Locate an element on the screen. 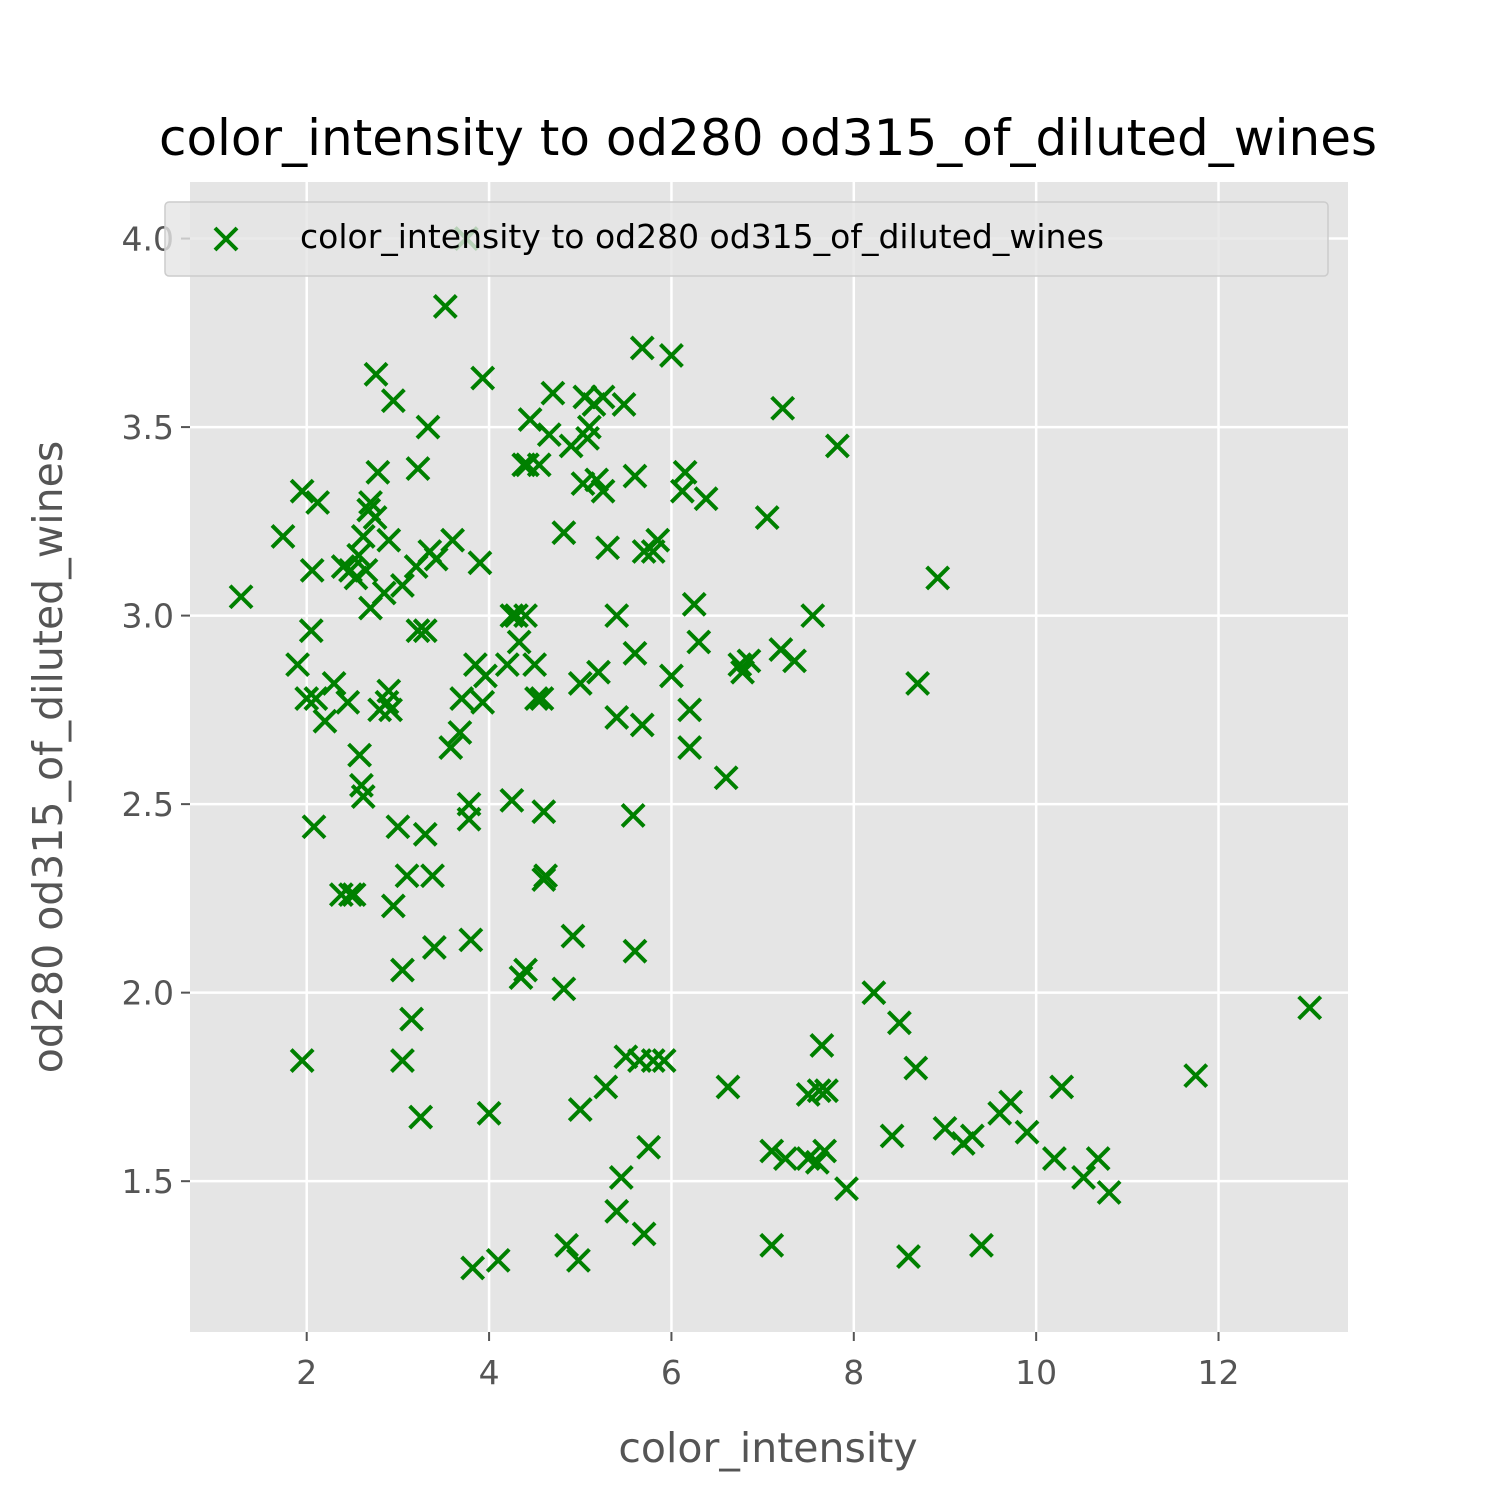 This screenshot has height=1500, width=1500. x-tick-label: 2 is located at coordinates (306, 1372).